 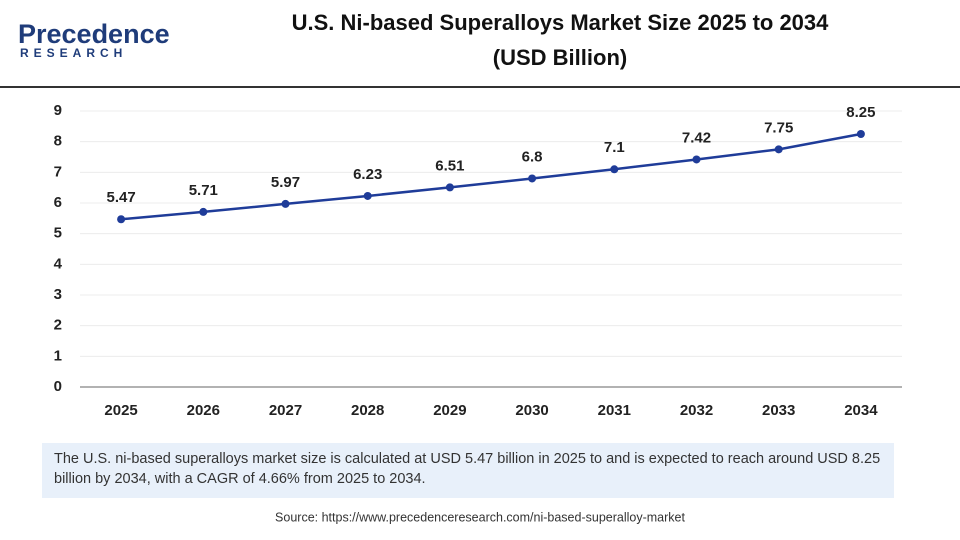 What do you see at coordinates (696, 410) in the screenshot?
I see `x-tick-label: 2032` at bounding box center [696, 410].